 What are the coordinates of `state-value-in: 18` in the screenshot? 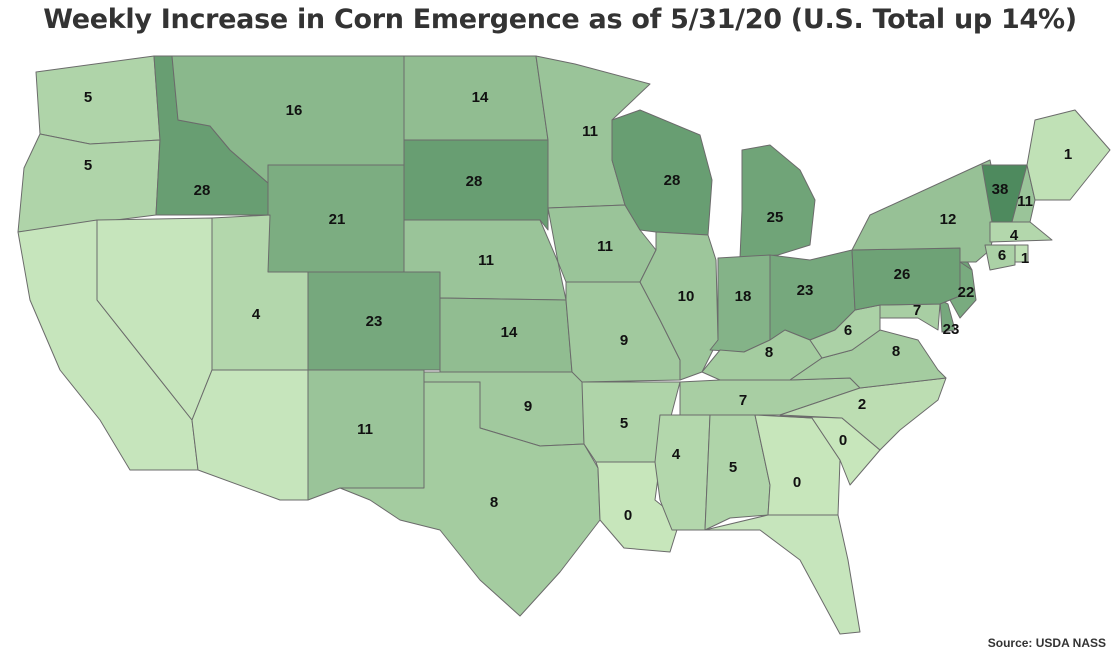 It's located at (743, 296).